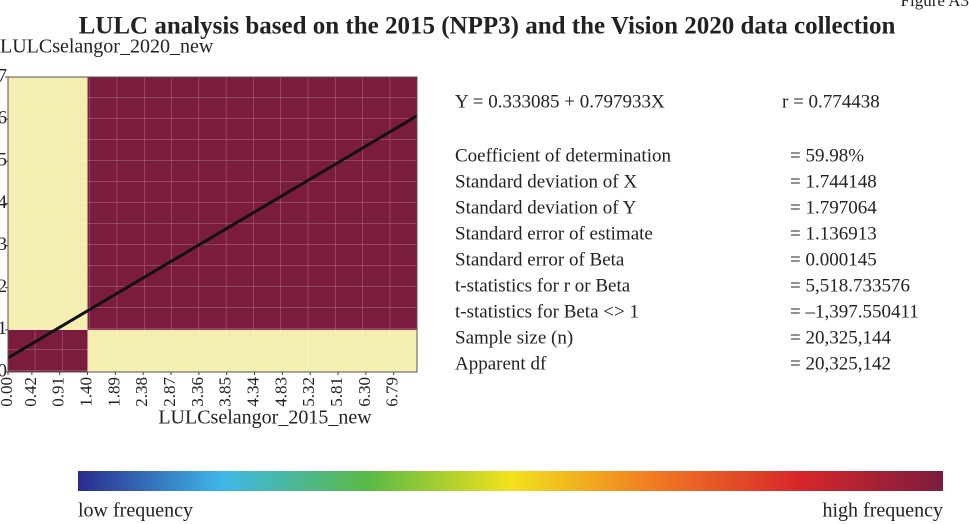  What do you see at coordinates (392, 392) in the screenshot?
I see `x-tick-label: 6.79` at bounding box center [392, 392].